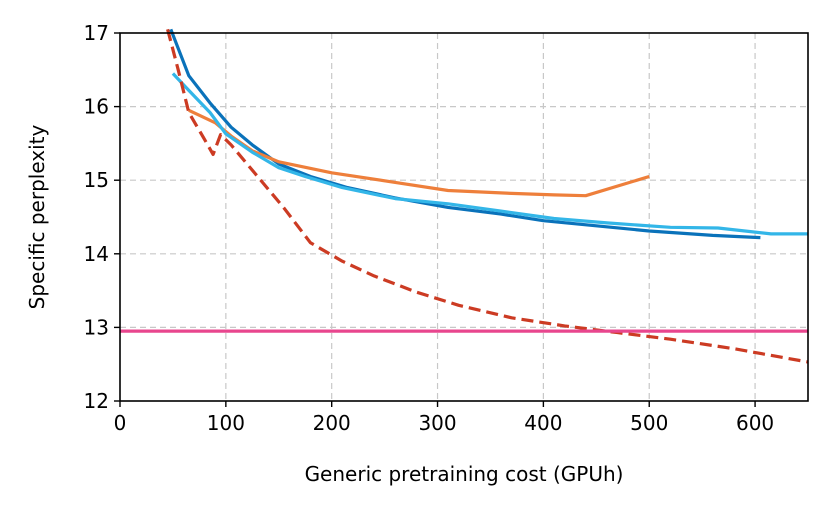  What do you see at coordinates (96, 33) in the screenshot?
I see `y-tick-label: 17` at bounding box center [96, 33].